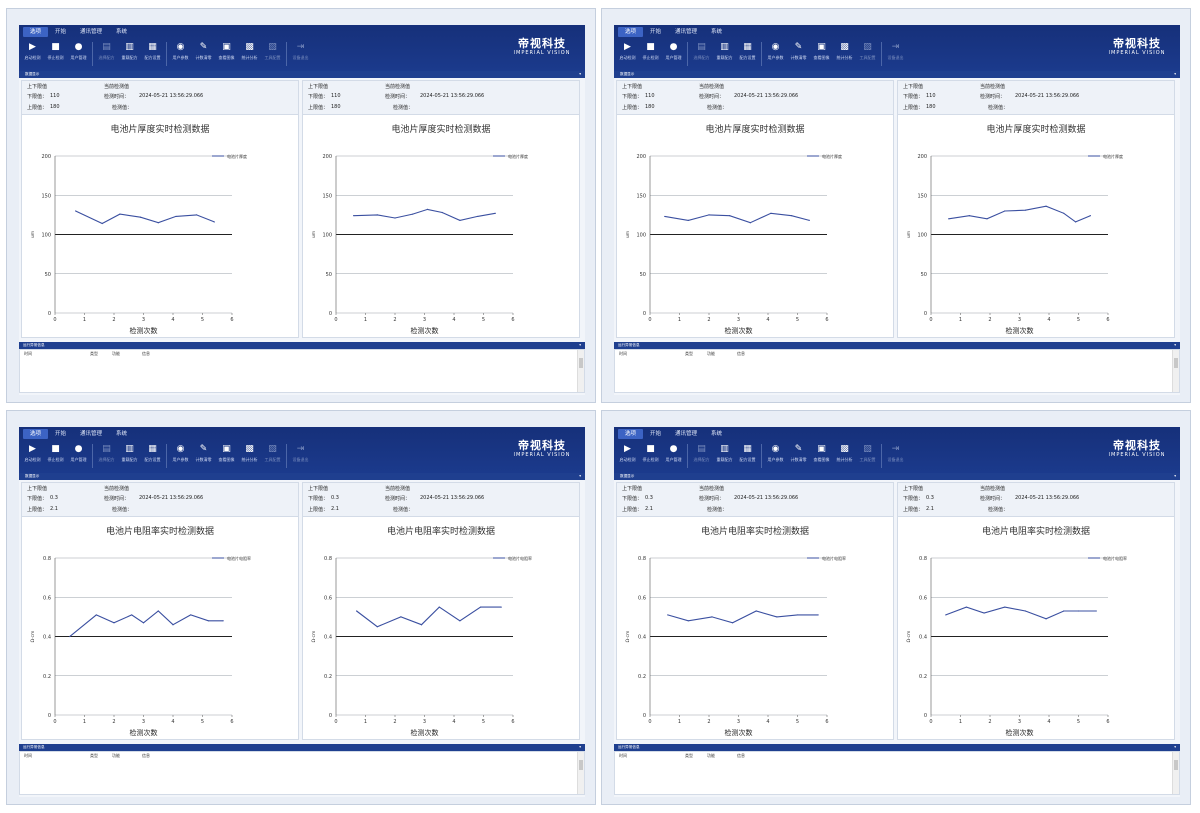 This screenshot has height=813, width=1200. Describe the element at coordinates (993, 489) in the screenshot. I see `latest-label: 当前检测值` at that location.